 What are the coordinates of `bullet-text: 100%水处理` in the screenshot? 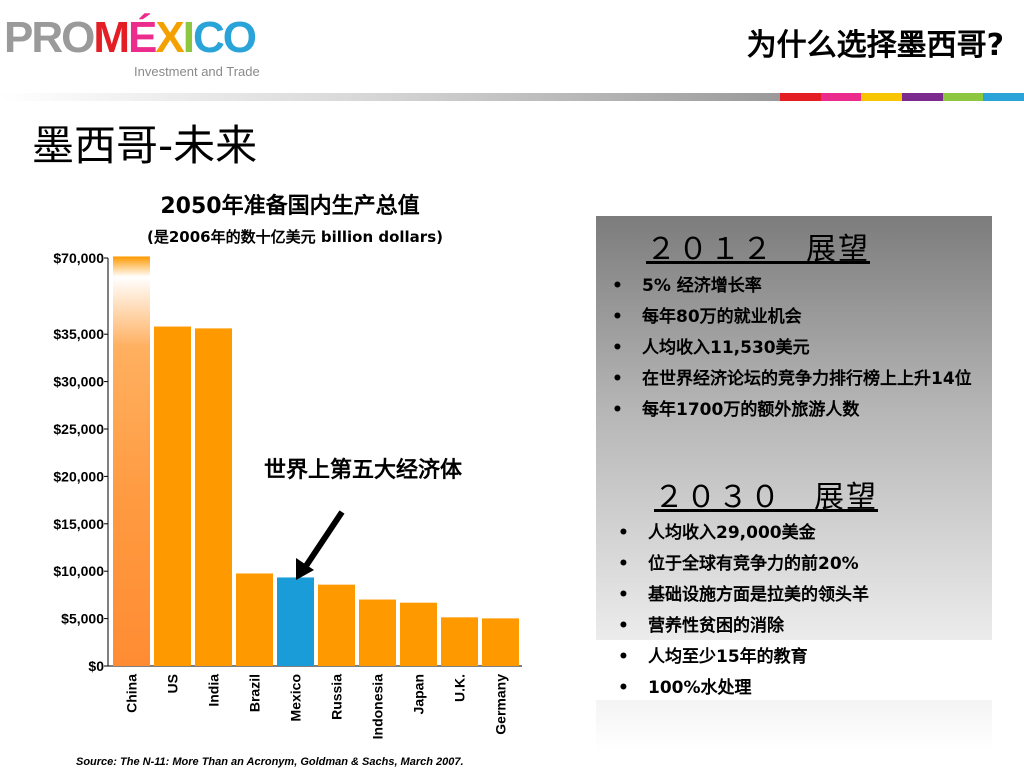 It's located at (700, 688).